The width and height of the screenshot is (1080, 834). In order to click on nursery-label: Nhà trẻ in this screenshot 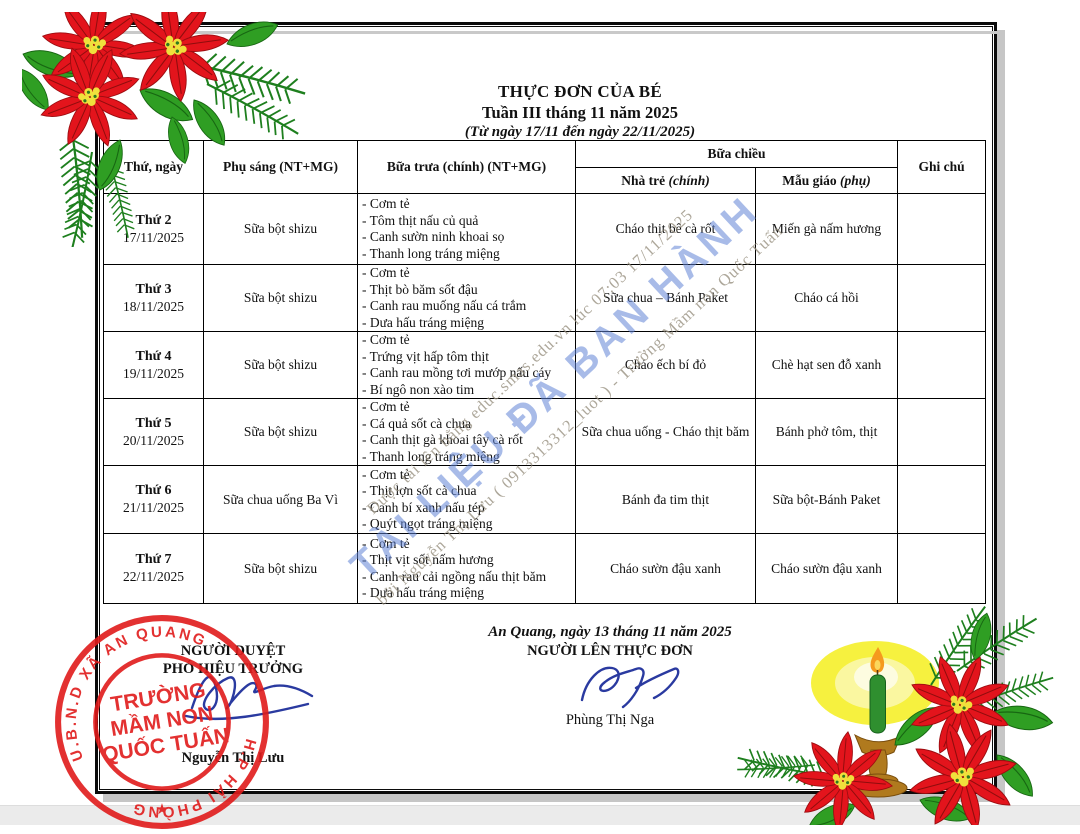, I will do `click(643, 180)`.